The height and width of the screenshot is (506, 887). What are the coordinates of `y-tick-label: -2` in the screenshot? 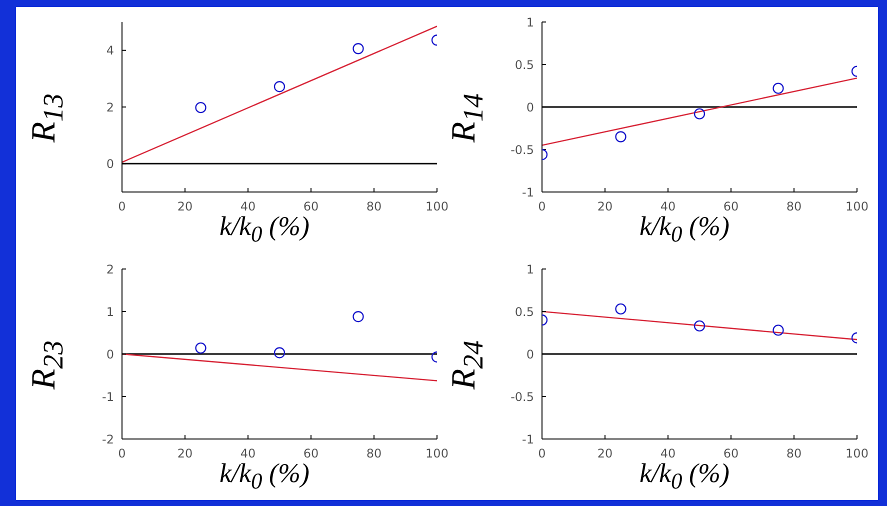 It's located at (108, 439).